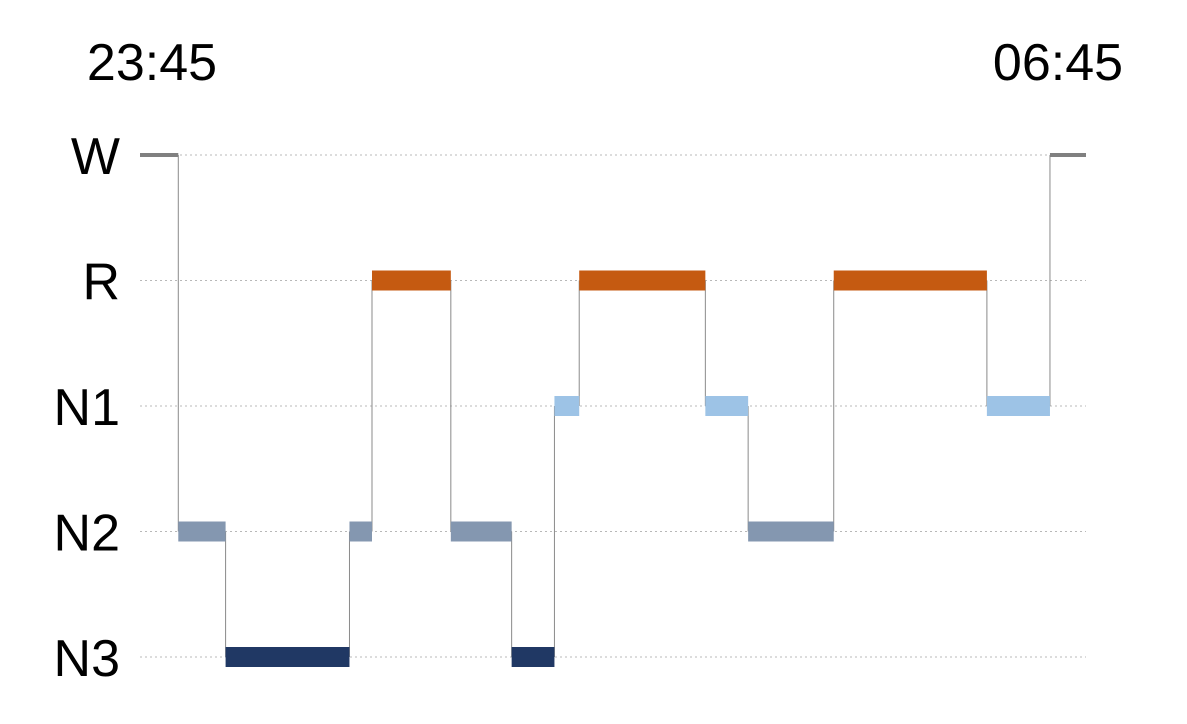 Image resolution: width=1187 pixels, height=724 pixels. What do you see at coordinates (1058, 63) in the screenshot?
I see `end-time-label: 06:45` at bounding box center [1058, 63].